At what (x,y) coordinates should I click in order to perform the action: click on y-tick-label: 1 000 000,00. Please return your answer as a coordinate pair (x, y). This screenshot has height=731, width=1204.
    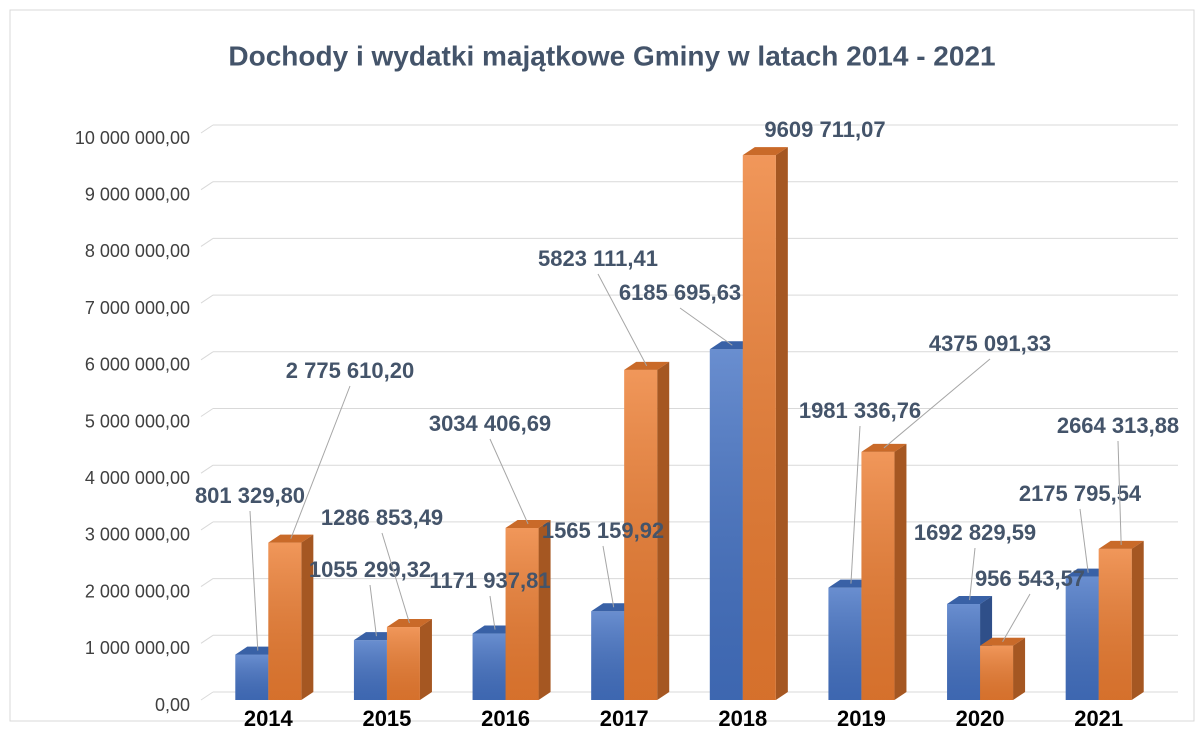
    Looking at the image, I should click on (137, 648).